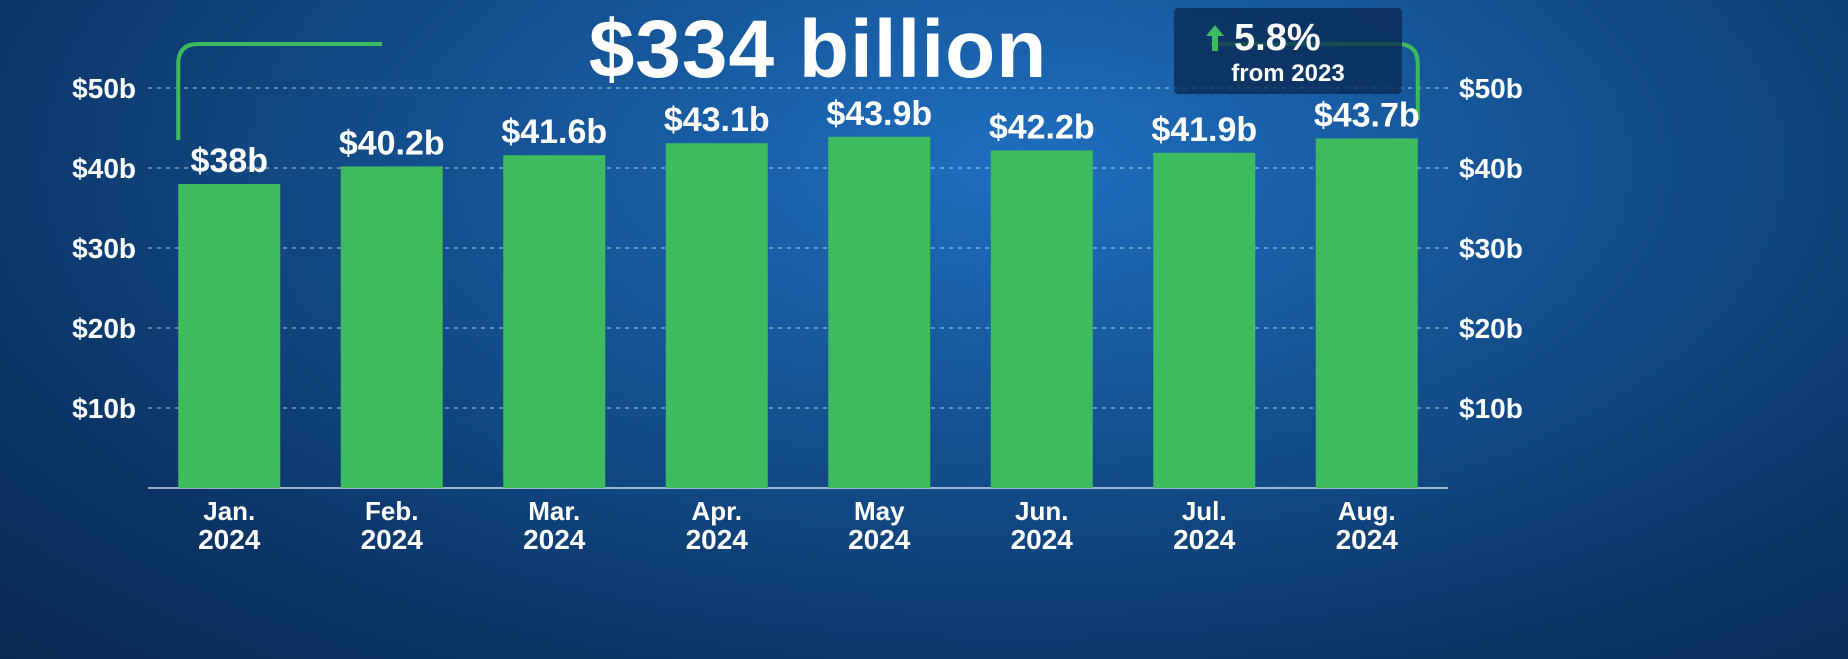 This screenshot has height=659, width=1848. Describe the element at coordinates (230, 161) in the screenshot. I see `data-label: $38b` at that location.